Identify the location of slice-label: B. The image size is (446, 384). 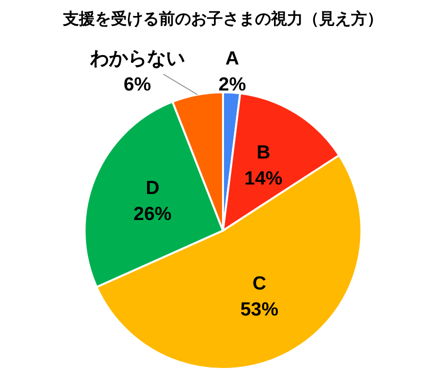
(263, 153).